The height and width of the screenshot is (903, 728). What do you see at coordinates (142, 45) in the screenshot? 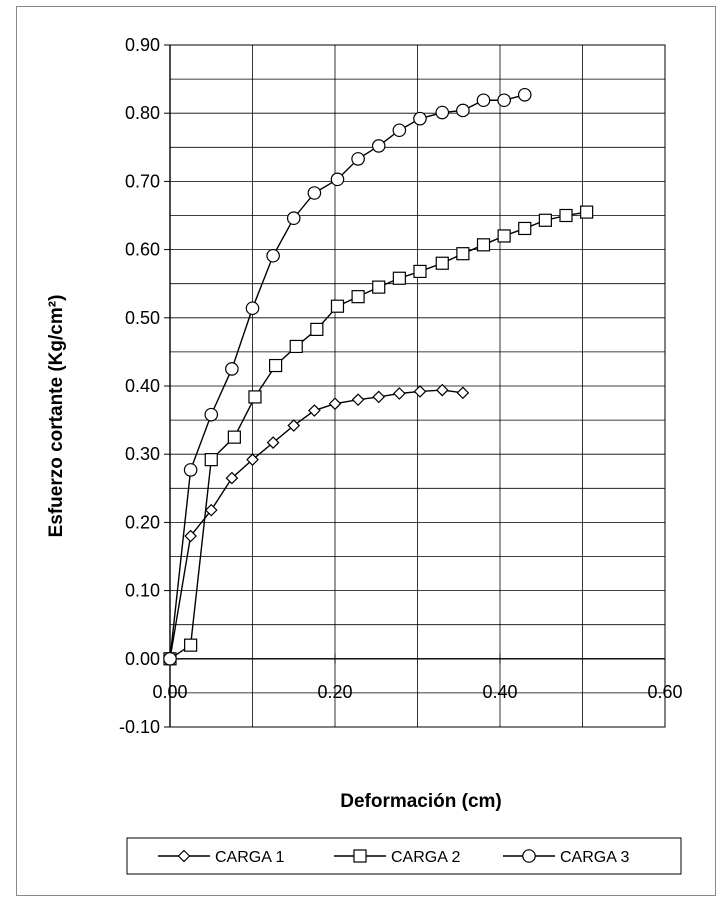
I see `y-tick-label: 0.90` at bounding box center [142, 45].